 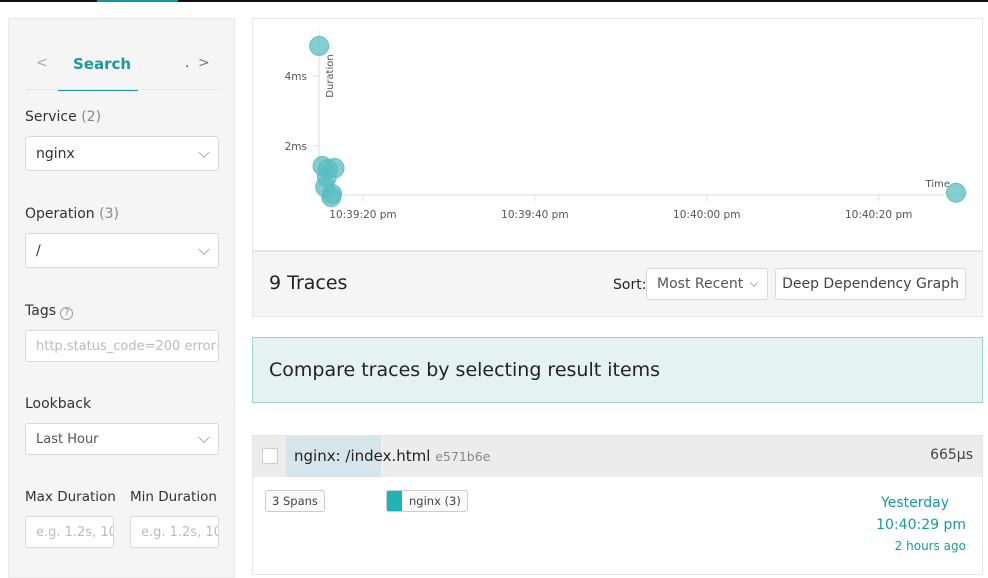 What do you see at coordinates (435, 501) in the screenshot?
I see `label: nginx (3)` at bounding box center [435, 501].